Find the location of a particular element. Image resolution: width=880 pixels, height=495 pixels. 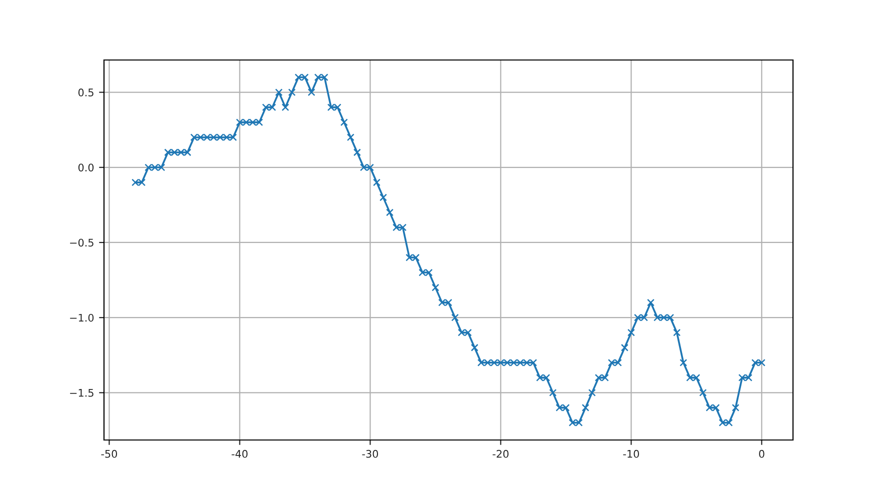

x-tick-label: -20 is located at coordinates (500, 454).